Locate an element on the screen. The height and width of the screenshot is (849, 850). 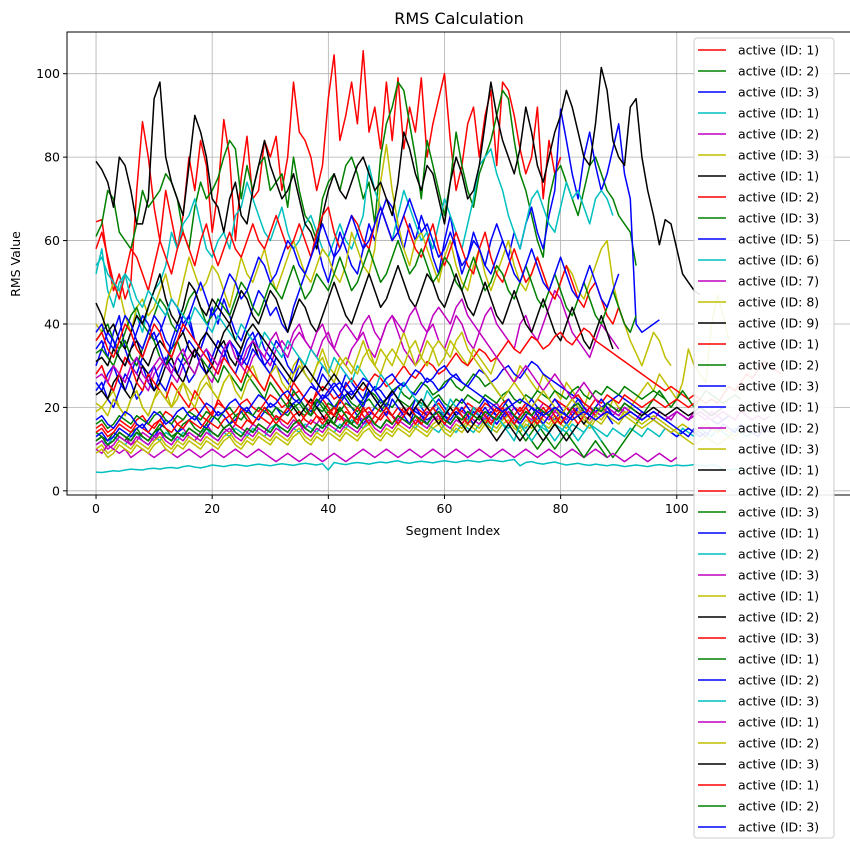
y-tick-label: 0 is located at coordinates (56, 490).